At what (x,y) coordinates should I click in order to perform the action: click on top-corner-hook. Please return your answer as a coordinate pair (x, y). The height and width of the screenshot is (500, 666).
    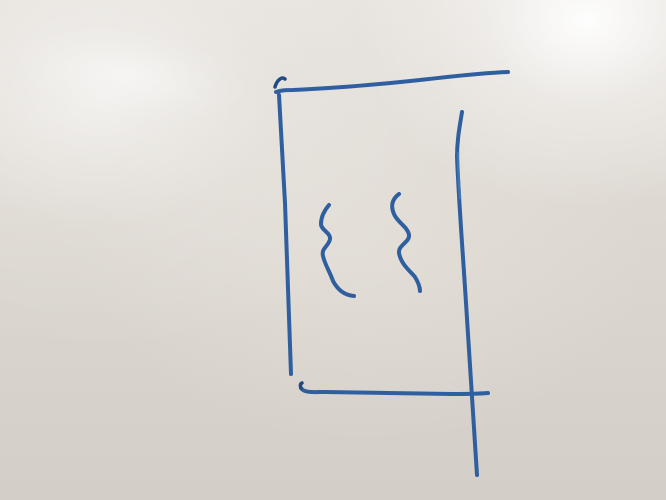
    Looking at the image, I should click on (280, 82).